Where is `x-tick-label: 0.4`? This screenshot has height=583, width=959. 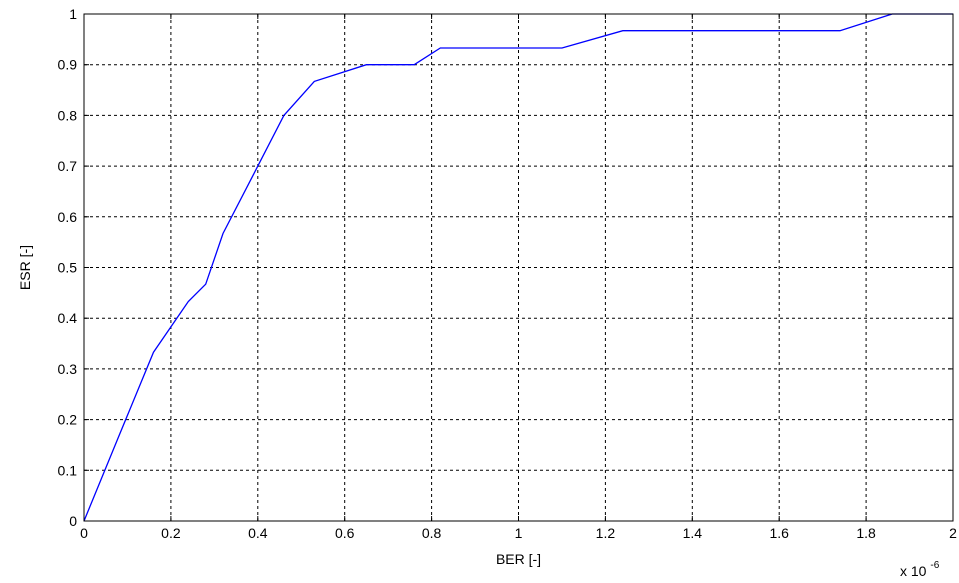 x-tick-label: 0.4 is located at coordinates (258, 533).